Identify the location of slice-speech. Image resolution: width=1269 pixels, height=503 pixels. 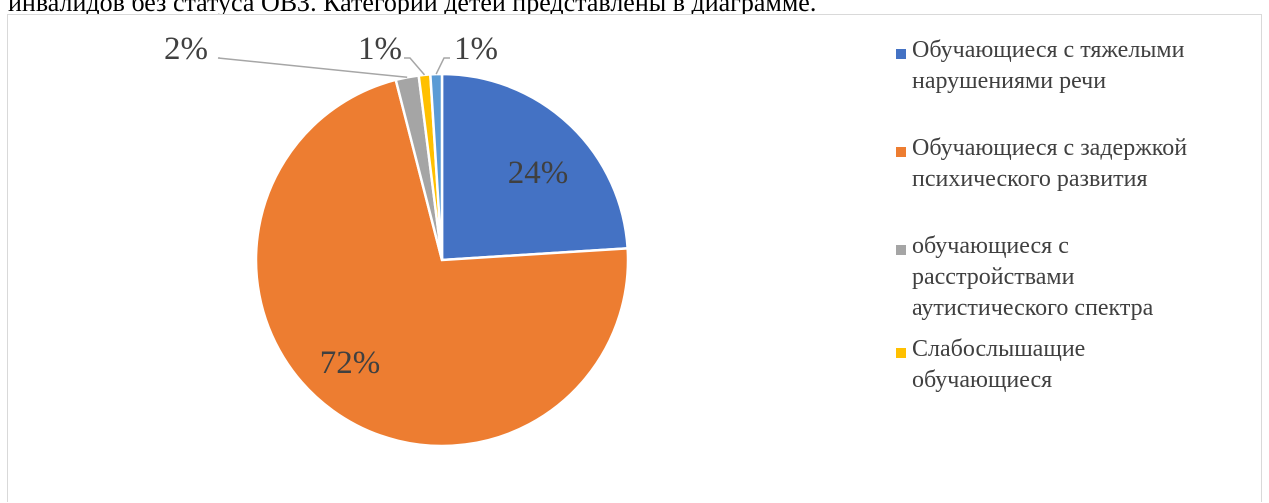
(534, 167).